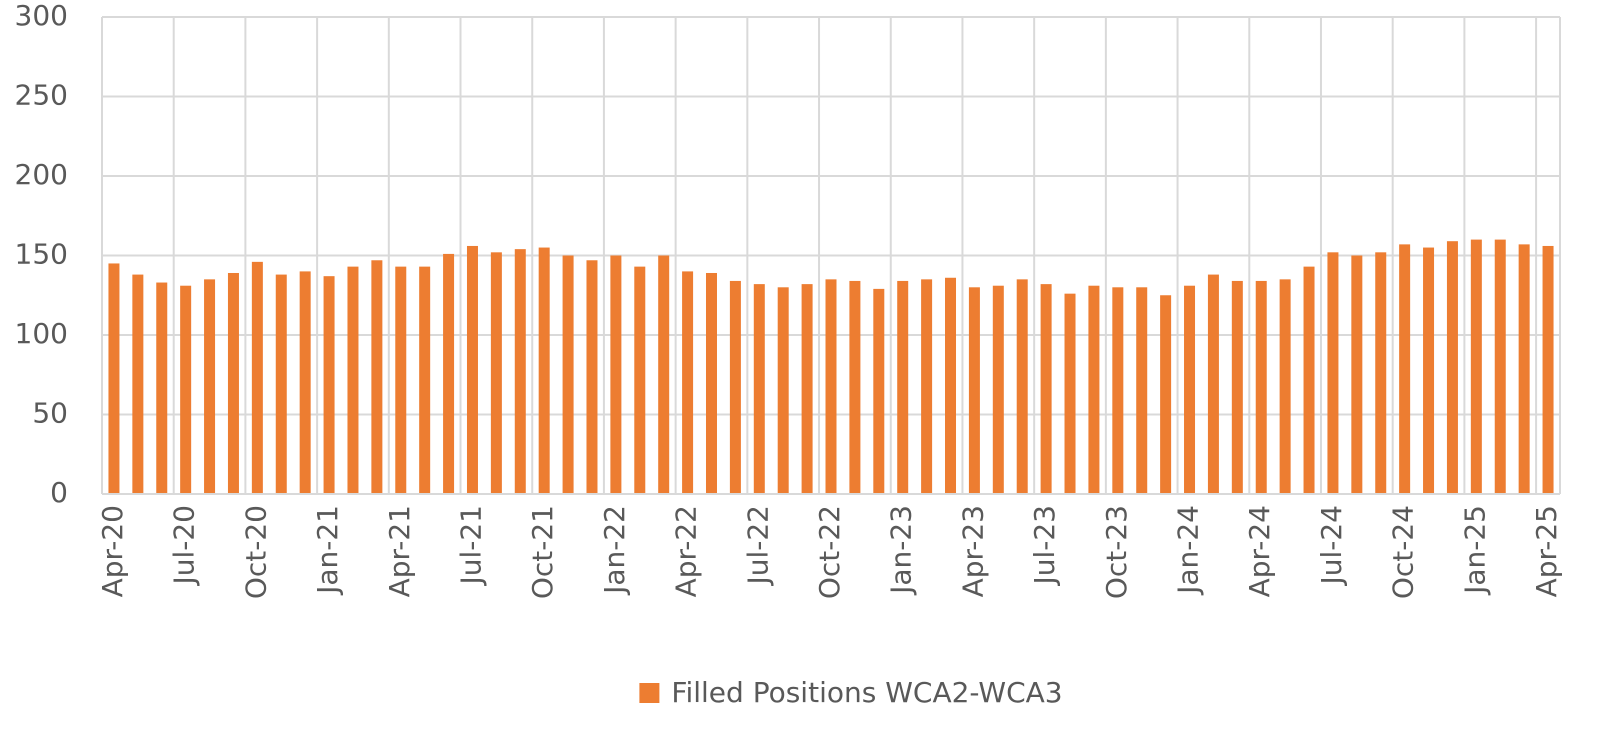 Image resolution: width=1624 pixels, height=735 pixels. Describe the element at coordinates (649, 693) in the screenshot. I see `legend-swatch` at that location.